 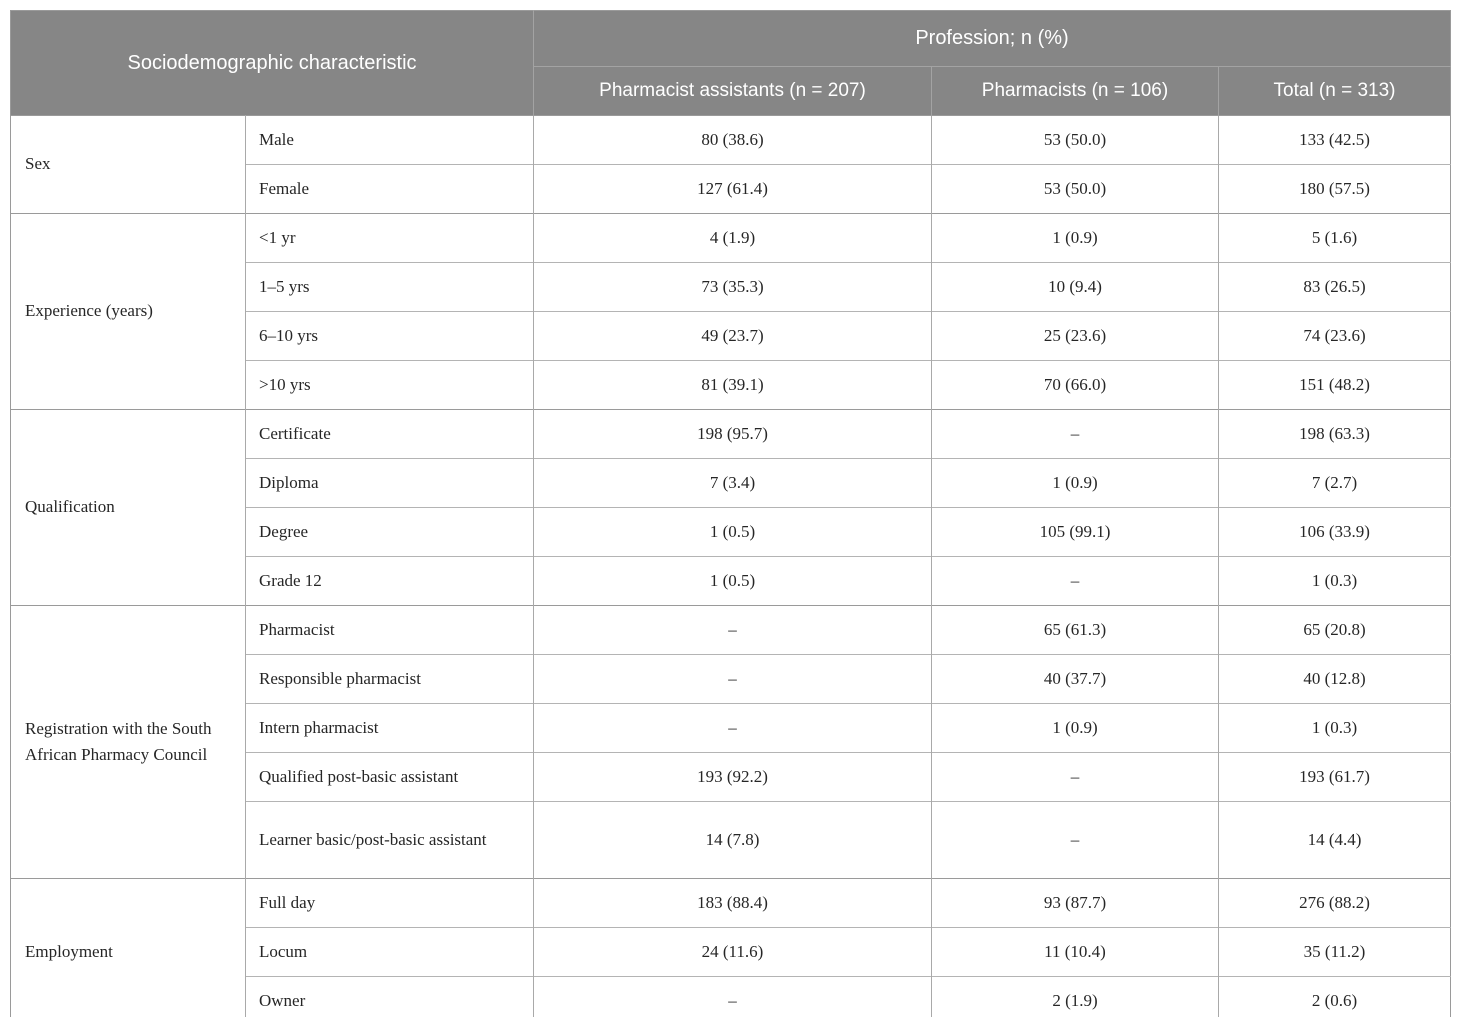 I want to click on cell-value: 276 (88.2), so click(x=1334, y=903).